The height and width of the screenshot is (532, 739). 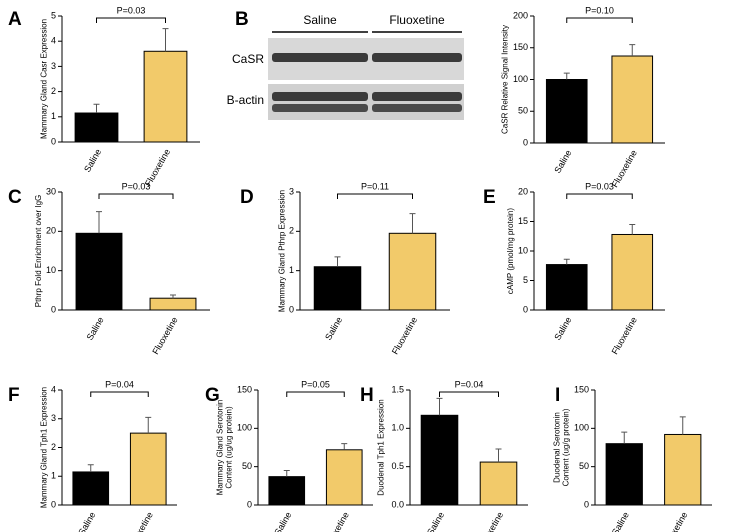 What do you see at coordinates (345, 66) in the screenshot?
I see `western-blot: Saline Fluoxetine CaSR B-actin` at bounding box center [345, 66].